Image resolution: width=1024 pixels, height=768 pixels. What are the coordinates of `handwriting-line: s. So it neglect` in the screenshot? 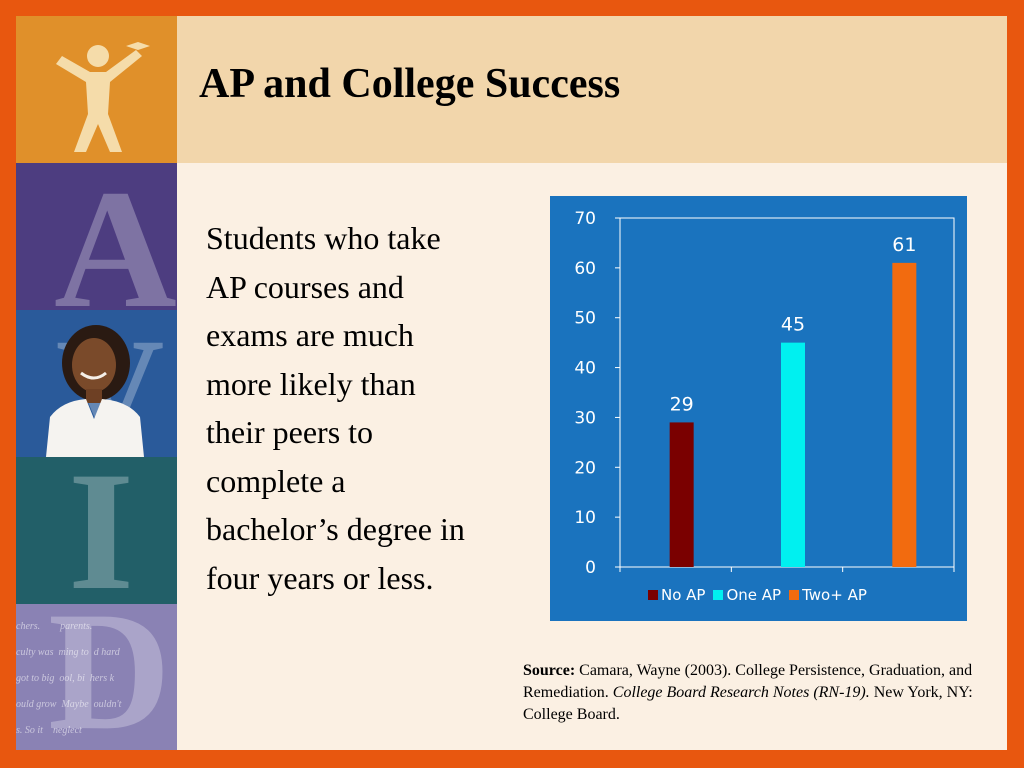 It's located at (49, 730).